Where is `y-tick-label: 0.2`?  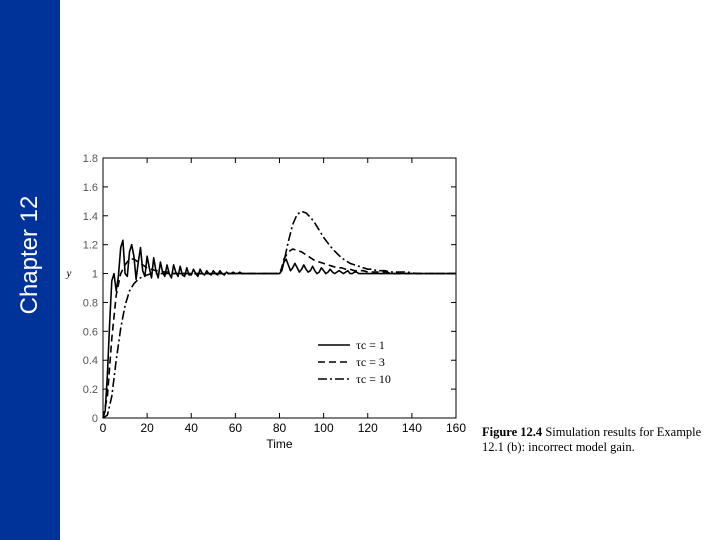
y-tick-label: 0.2 is located at coordinates (90, 390).